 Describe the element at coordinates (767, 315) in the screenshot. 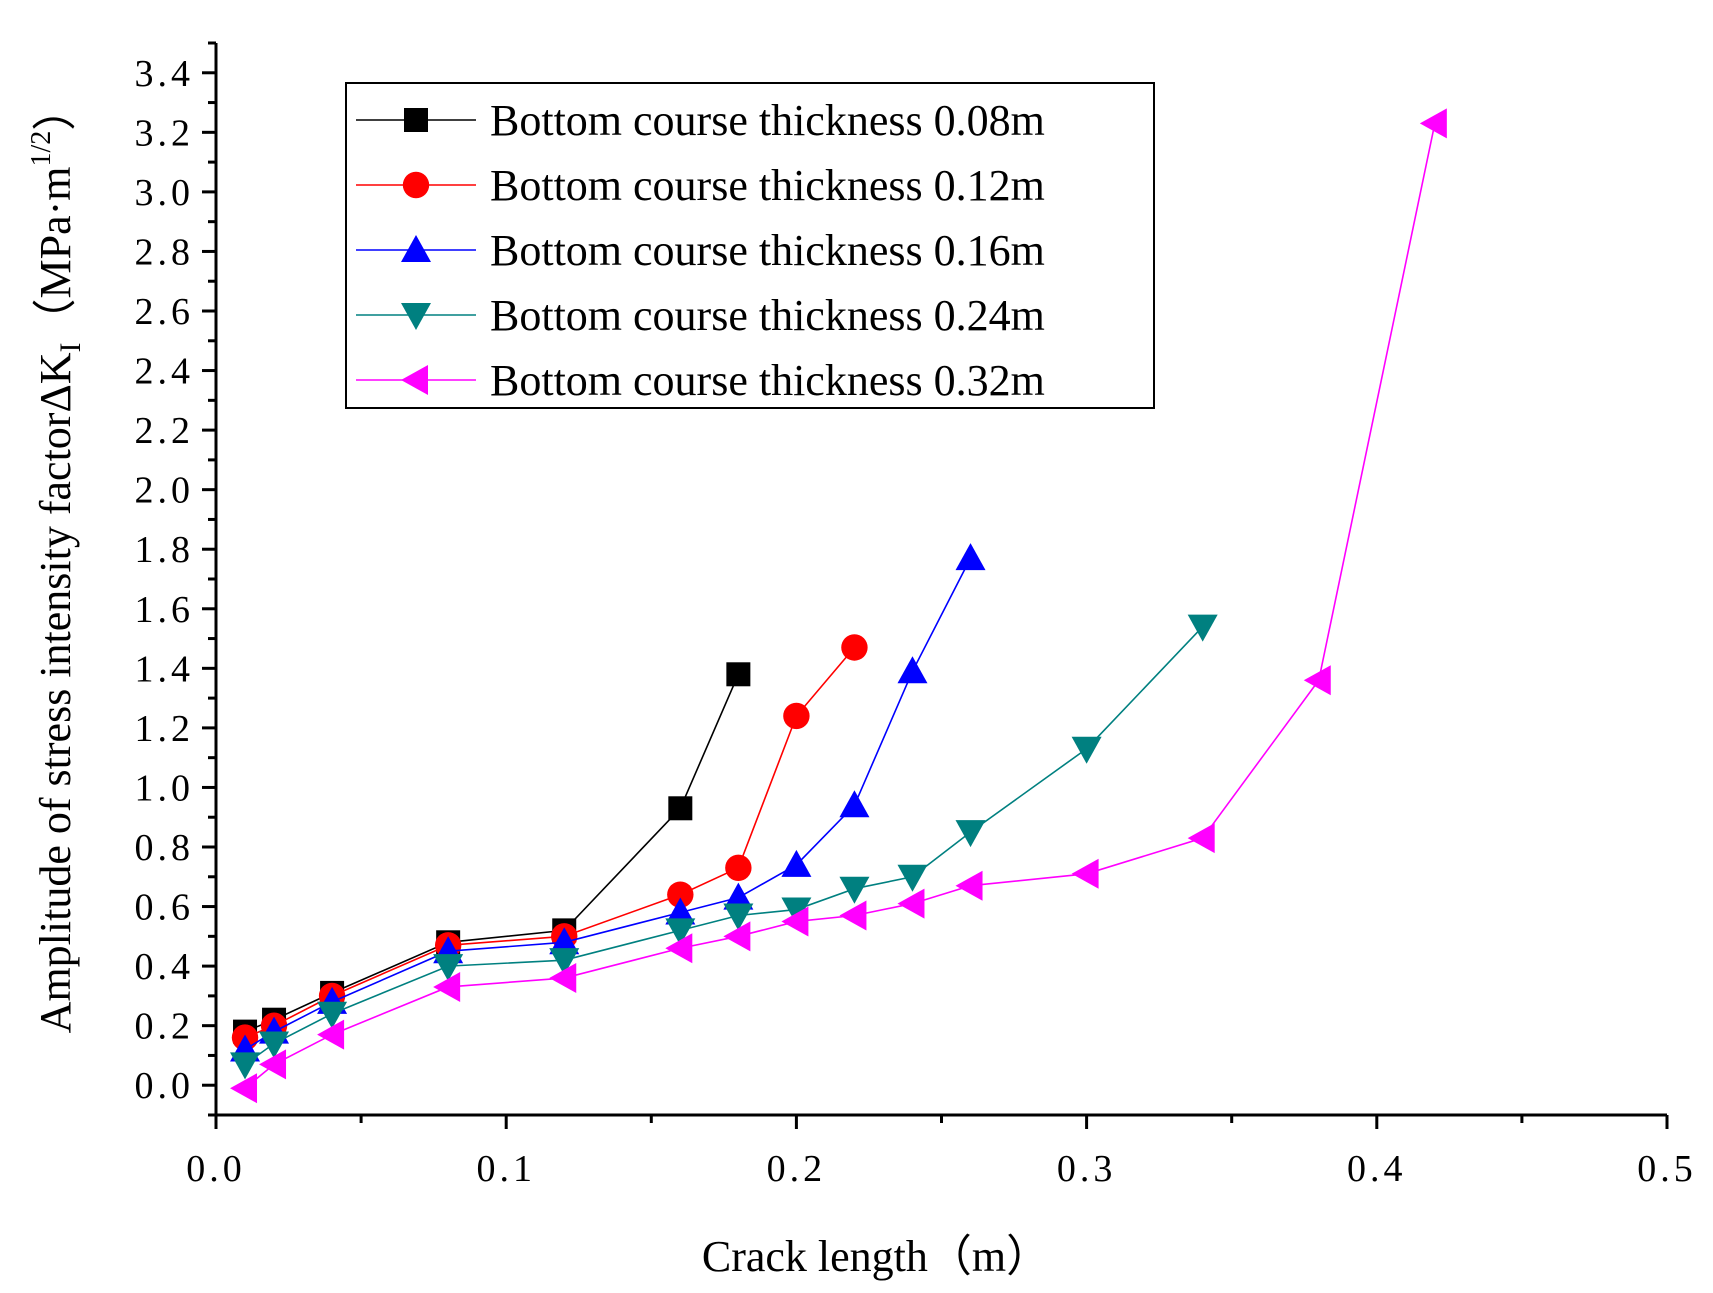

I see `legend-label: Bottom course thickness 0.24m` at that location.